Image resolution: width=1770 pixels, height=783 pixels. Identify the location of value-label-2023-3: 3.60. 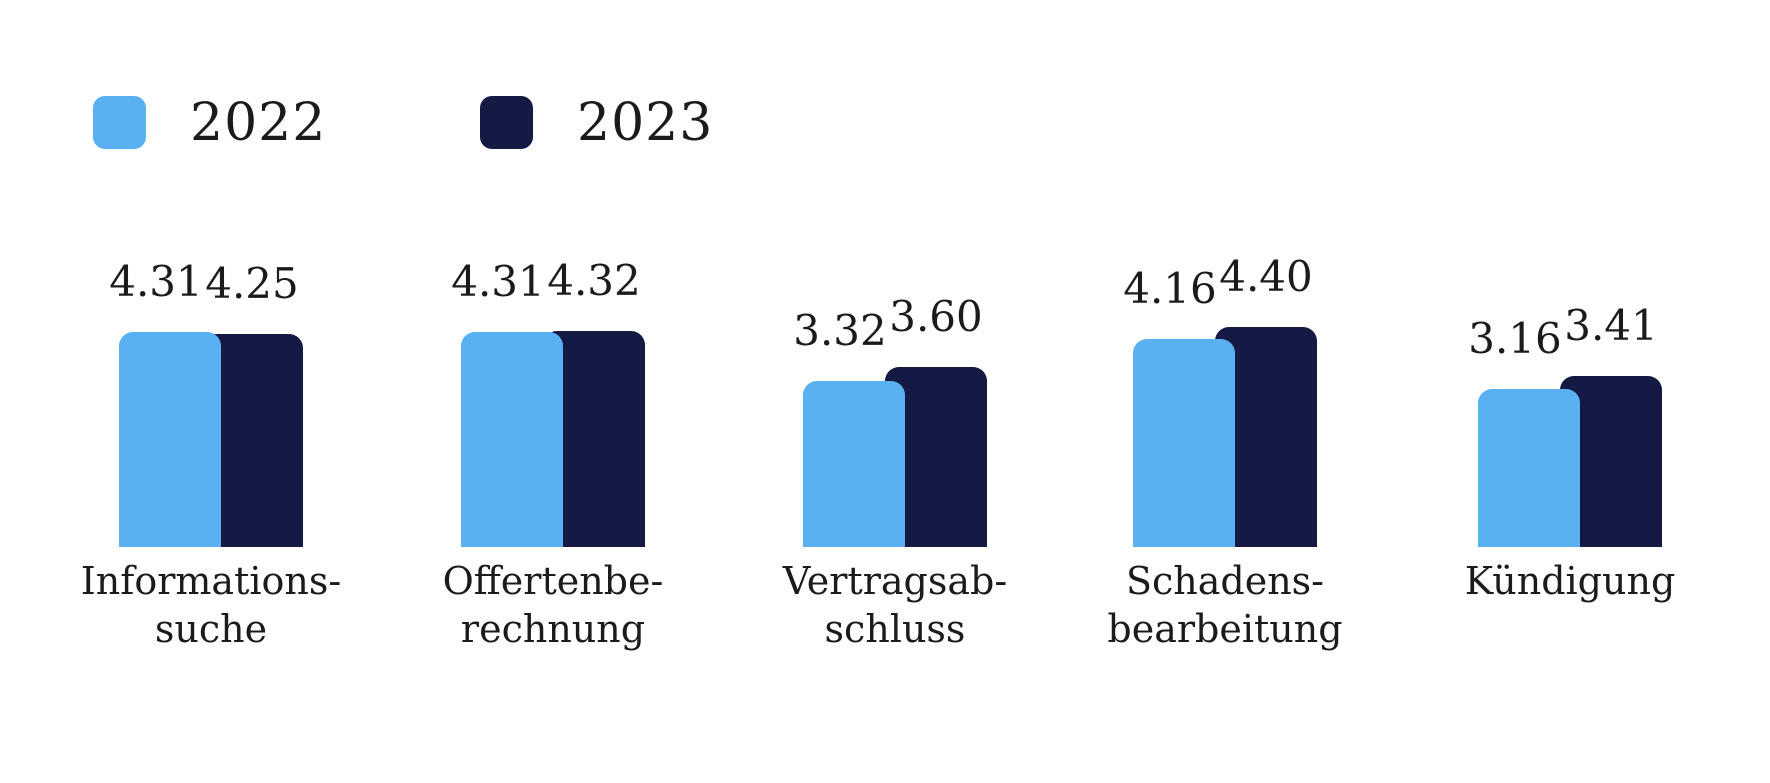
(936, 316).